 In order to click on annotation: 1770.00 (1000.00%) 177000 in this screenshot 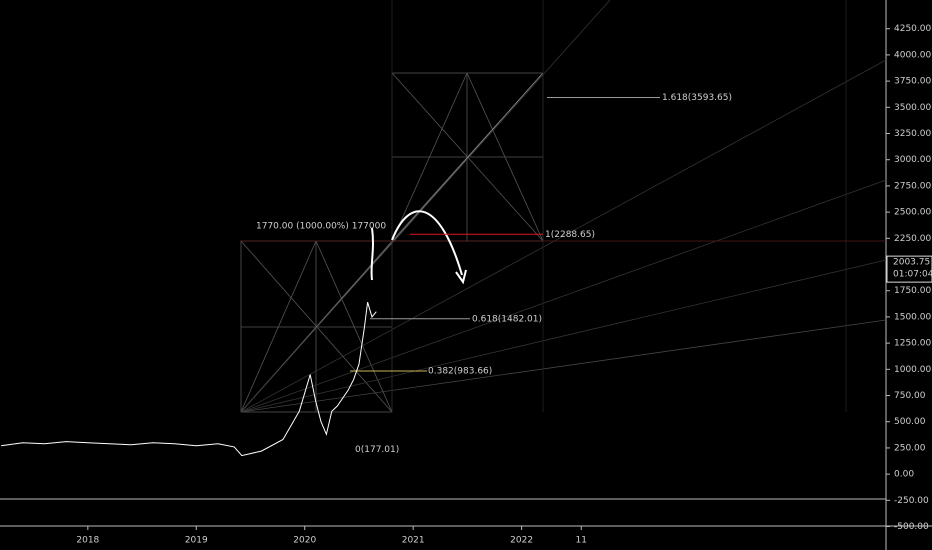, I will do `click(321, 227)`.